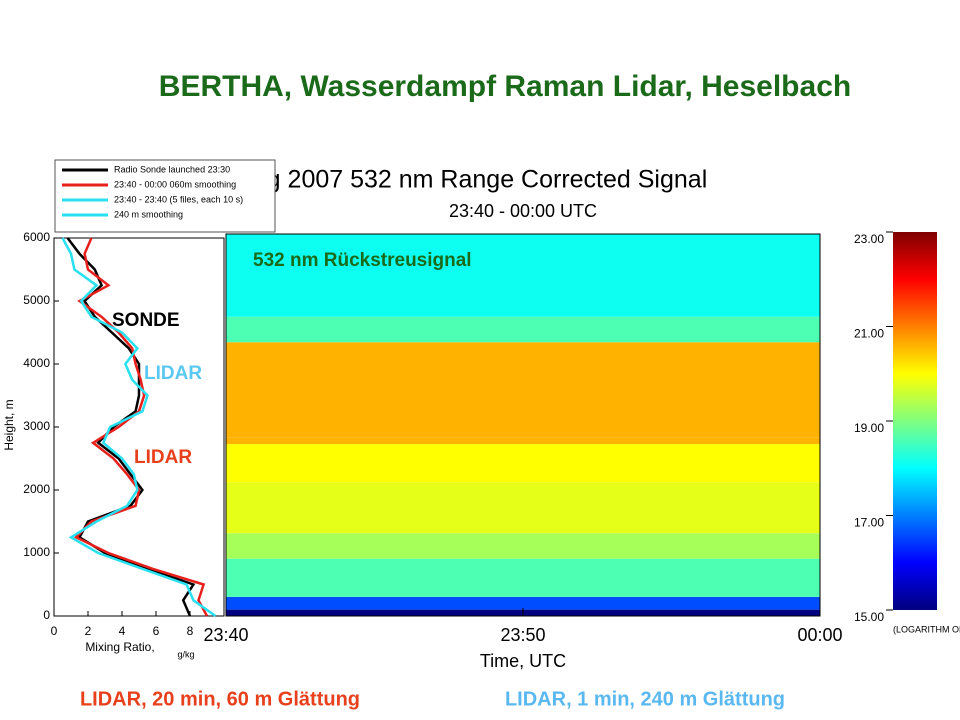 The height and width of the screenshot is (720, 960). I want to click on legend-box, so click(165, 196).